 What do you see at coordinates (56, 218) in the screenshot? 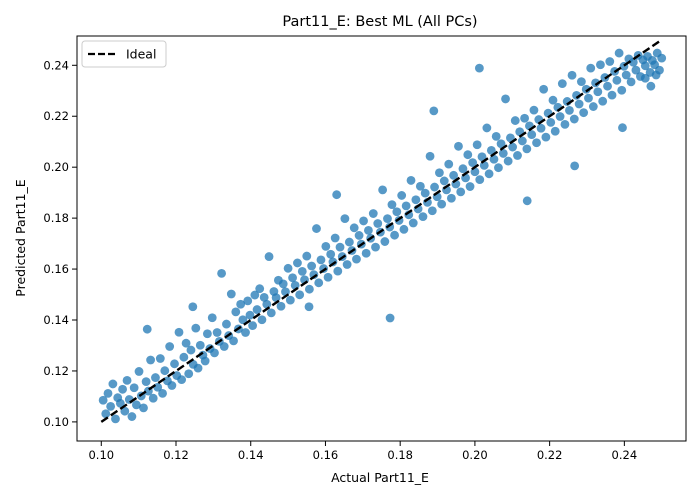
I see `y-tick-label: 0.18` at bounding box center [56, 218].